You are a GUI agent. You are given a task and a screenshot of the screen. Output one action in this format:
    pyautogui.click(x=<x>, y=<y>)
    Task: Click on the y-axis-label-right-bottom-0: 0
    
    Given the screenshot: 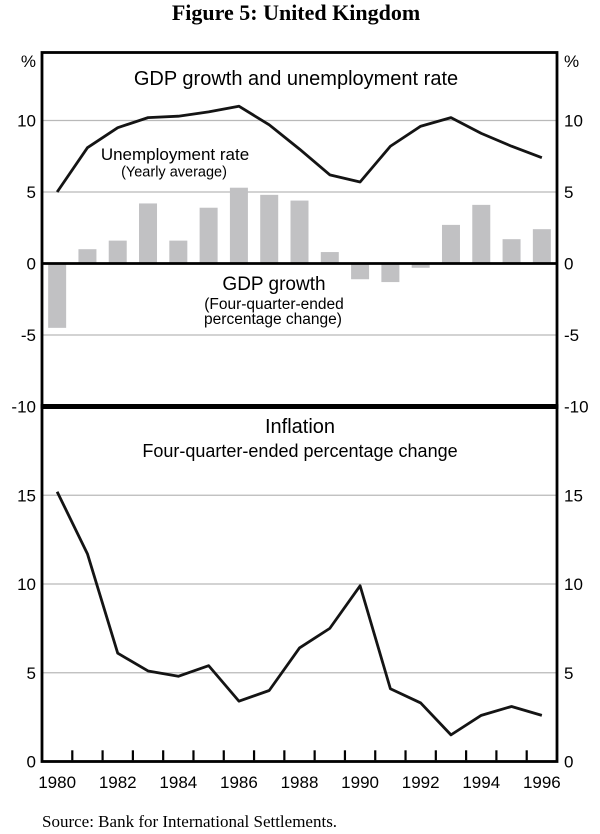 What is the action you would take?
    pyautogui.click(x=568, y=762)
    